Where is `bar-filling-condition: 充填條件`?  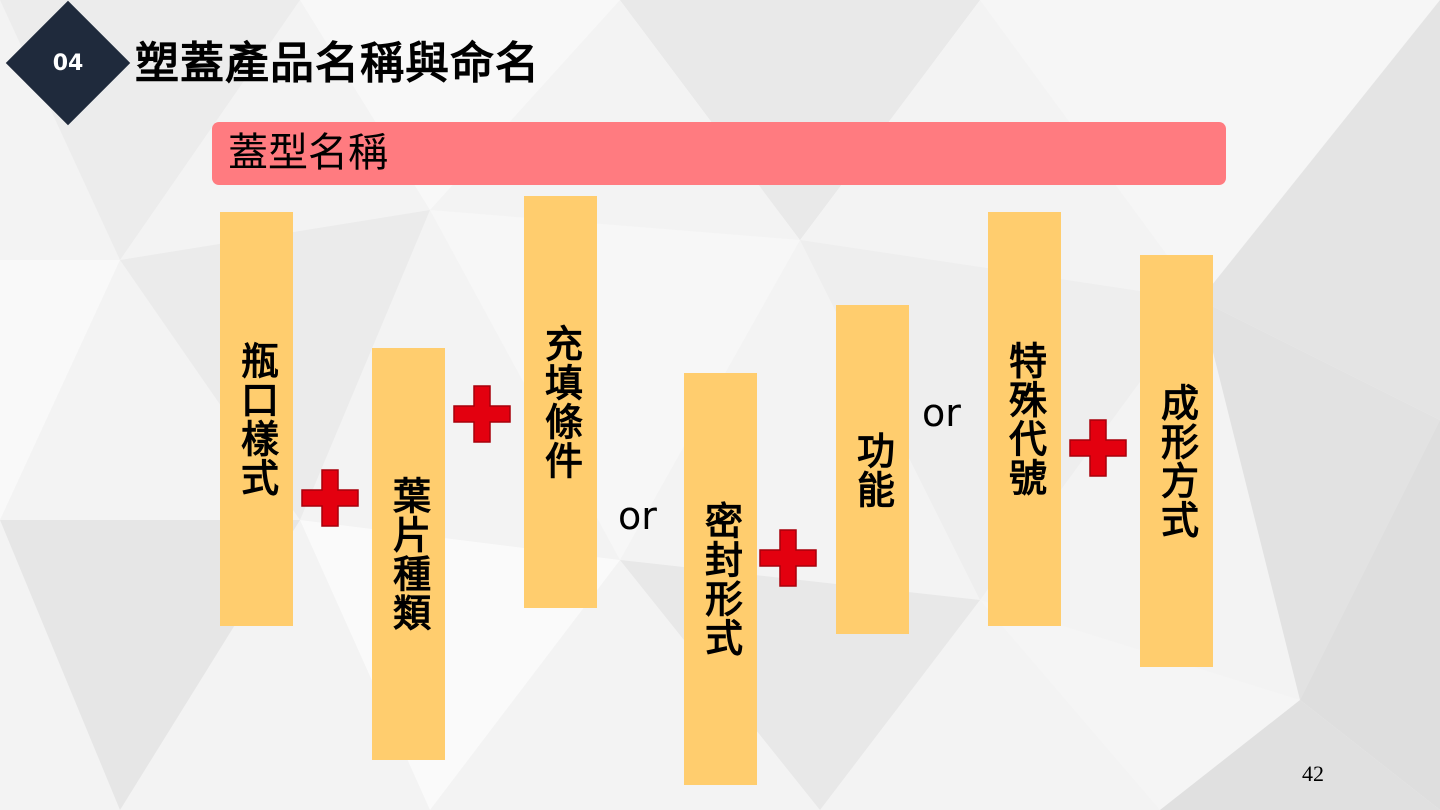 bar-filling-condition: 充填條件 is located at coordinates (560, 402).